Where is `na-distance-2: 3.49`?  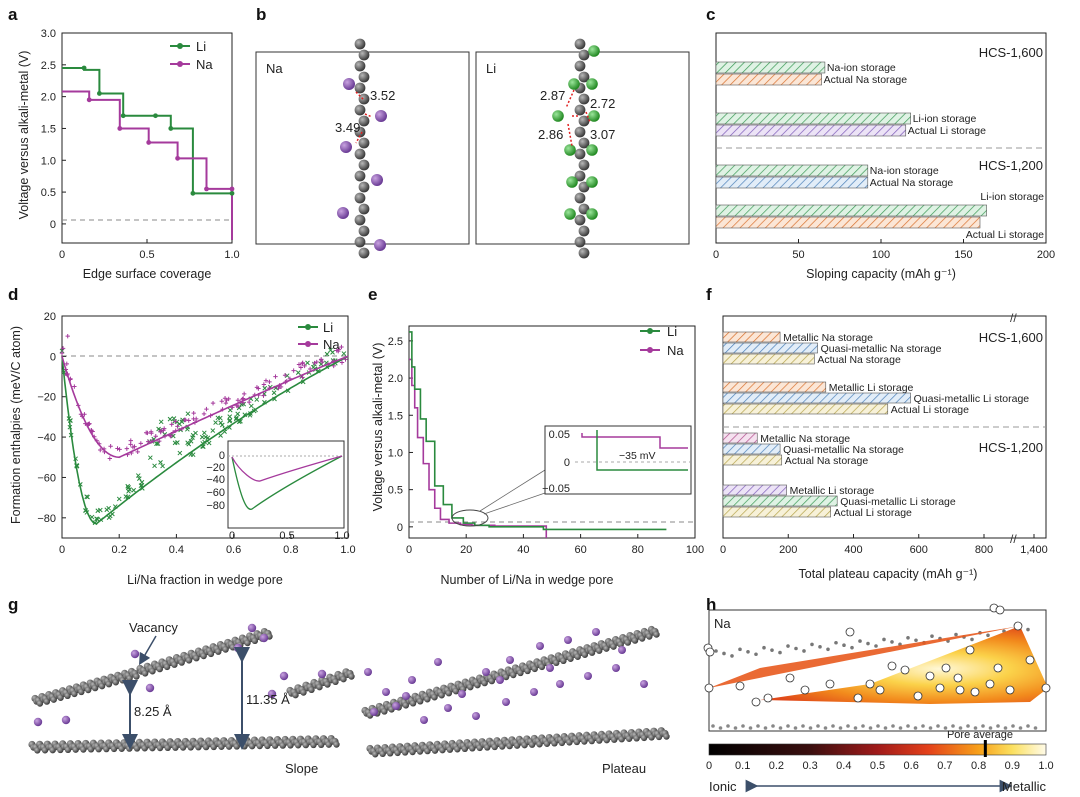 na-distance-2: 3.49 is located at coordinates (347, 127).